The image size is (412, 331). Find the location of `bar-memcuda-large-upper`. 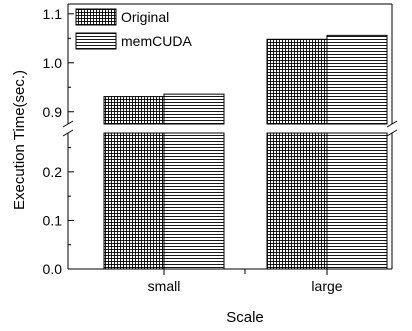

bar-memcuda-large-upper is located at coordinates (357, 79).